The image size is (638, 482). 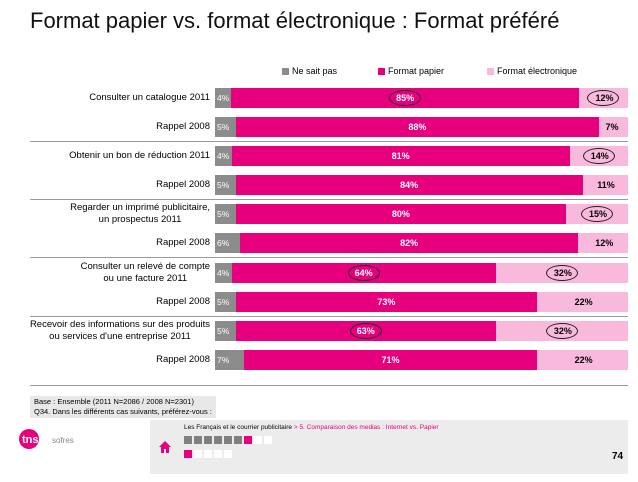 I want to click on data-label: 12%, so click(x=604, y=243).